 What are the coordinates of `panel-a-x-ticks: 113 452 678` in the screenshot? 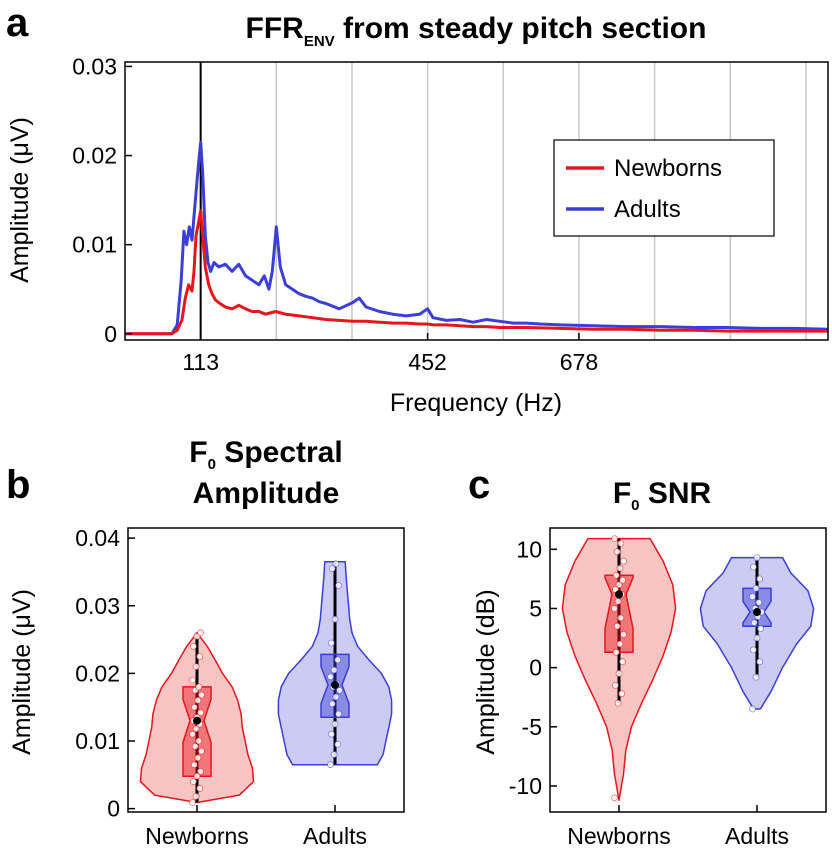 It's located at (390, 354).